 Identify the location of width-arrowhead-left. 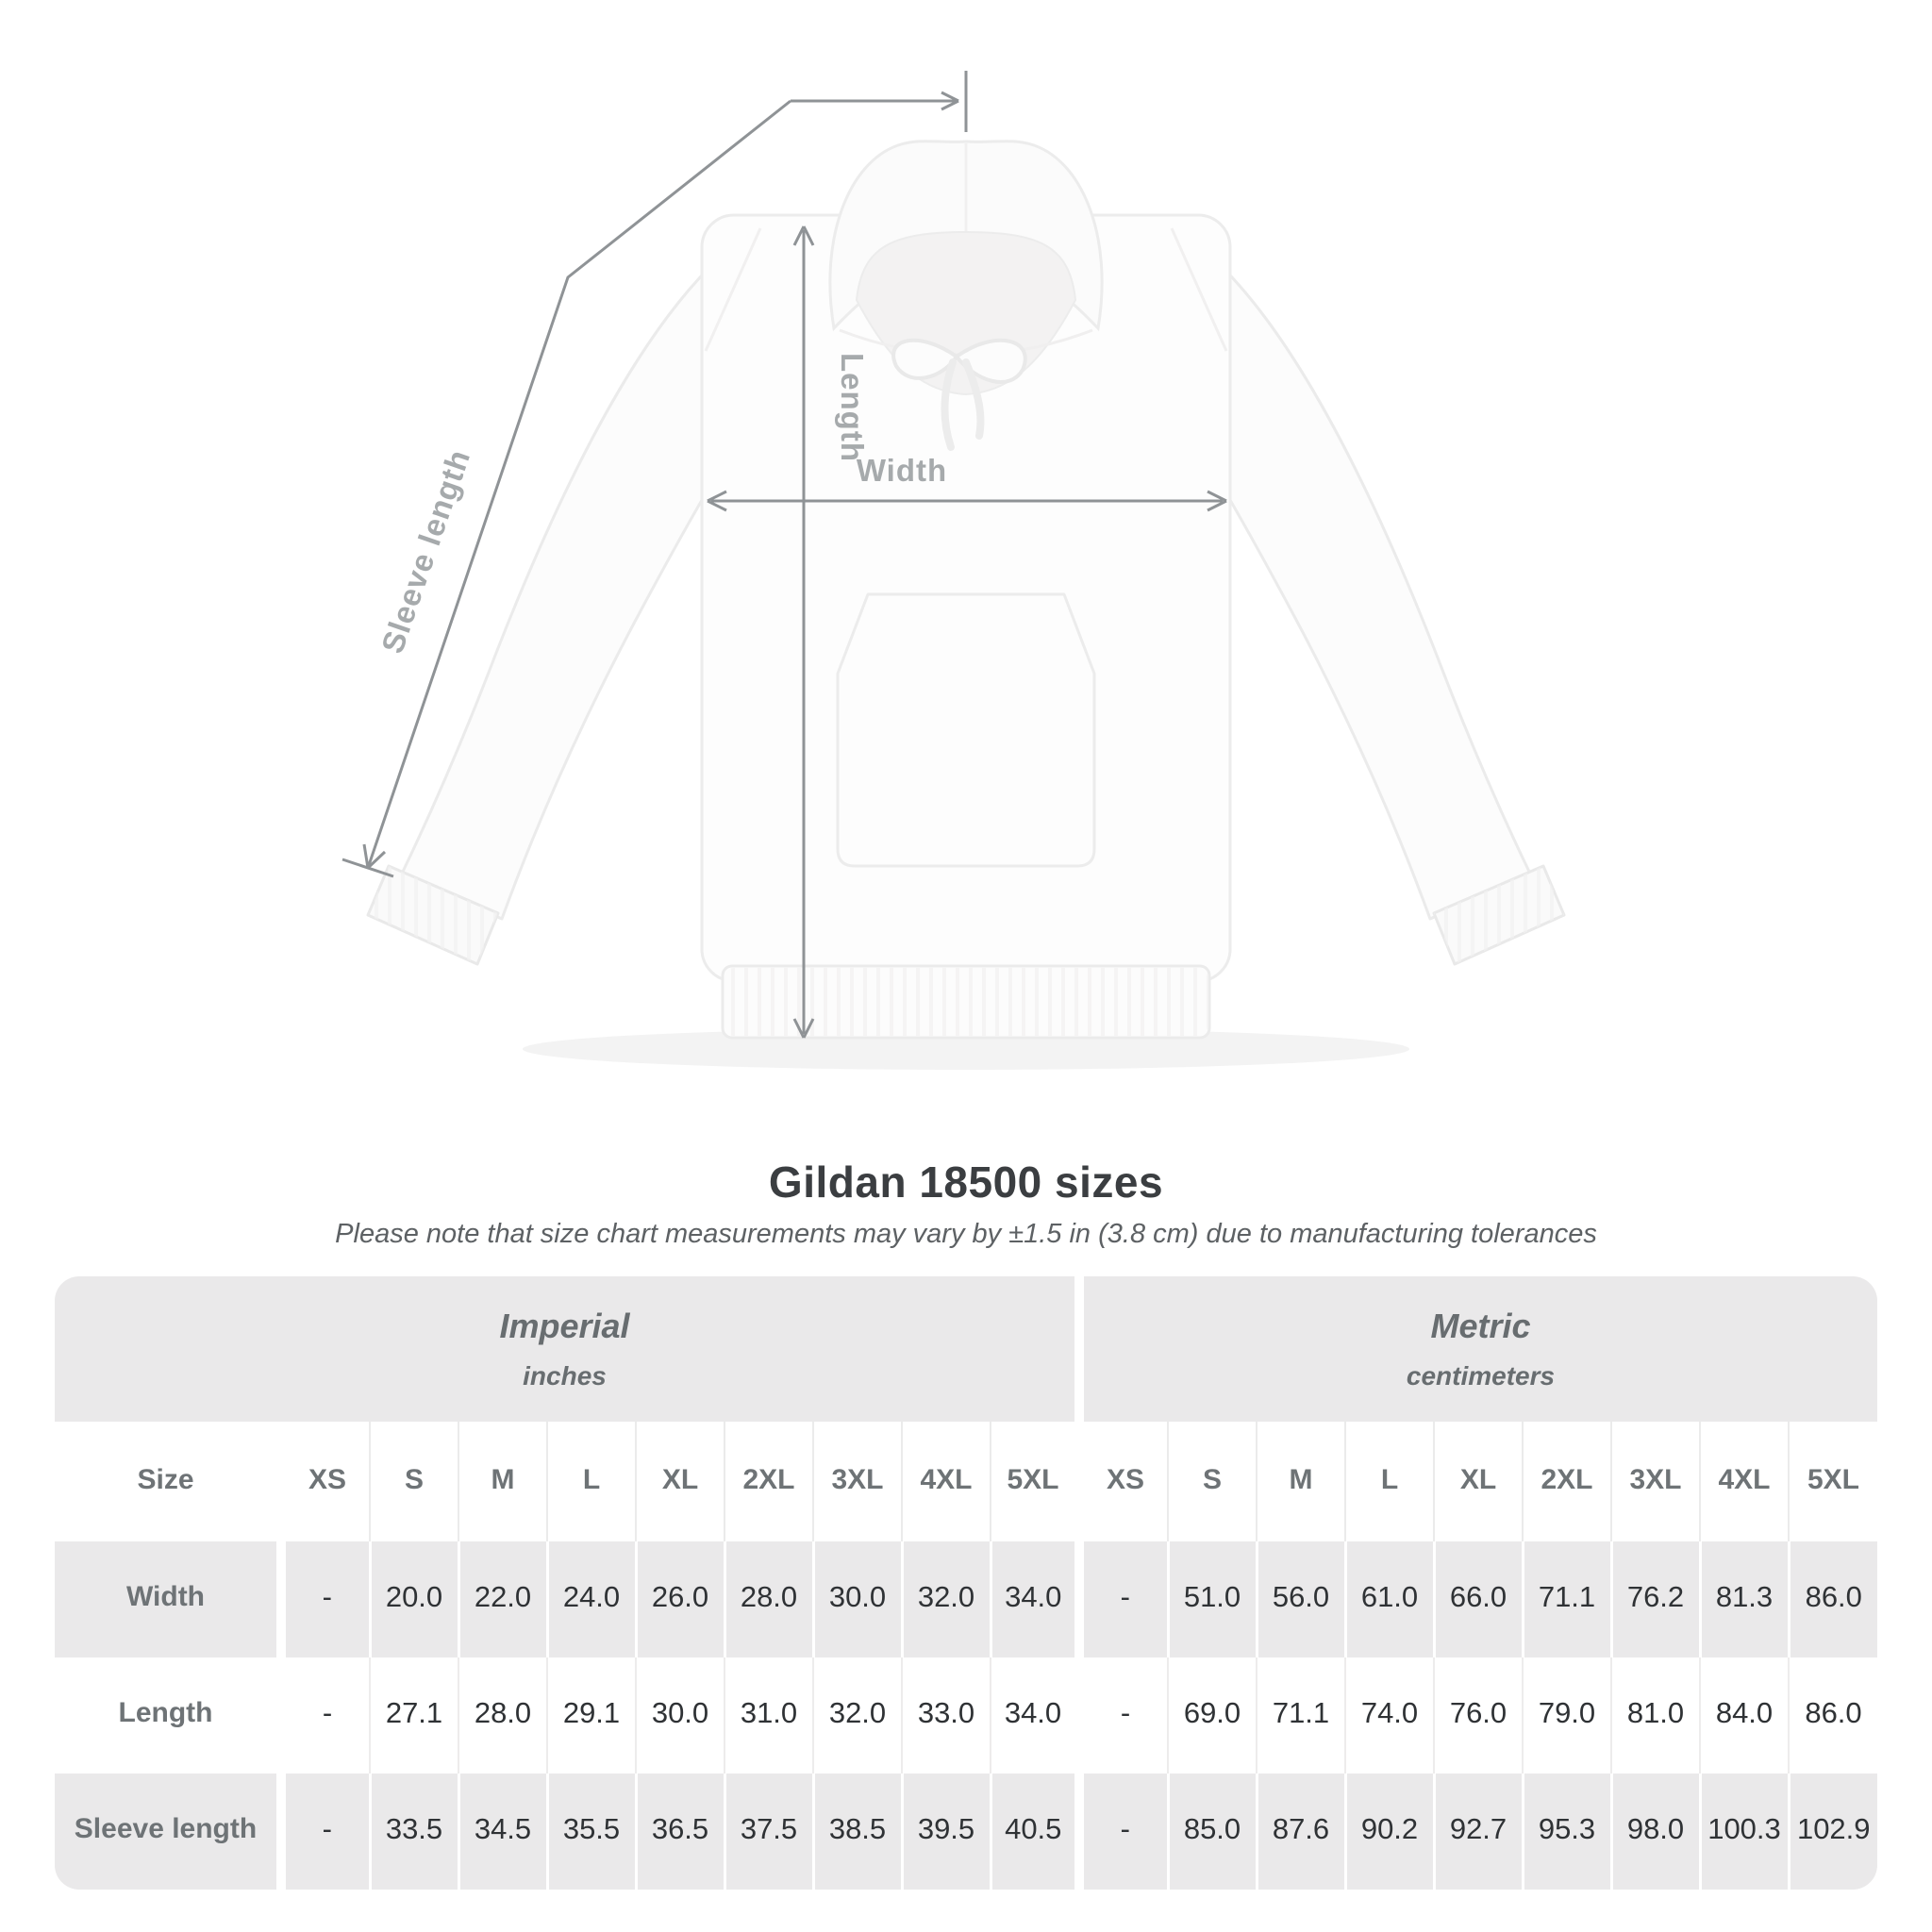
(717, 501).